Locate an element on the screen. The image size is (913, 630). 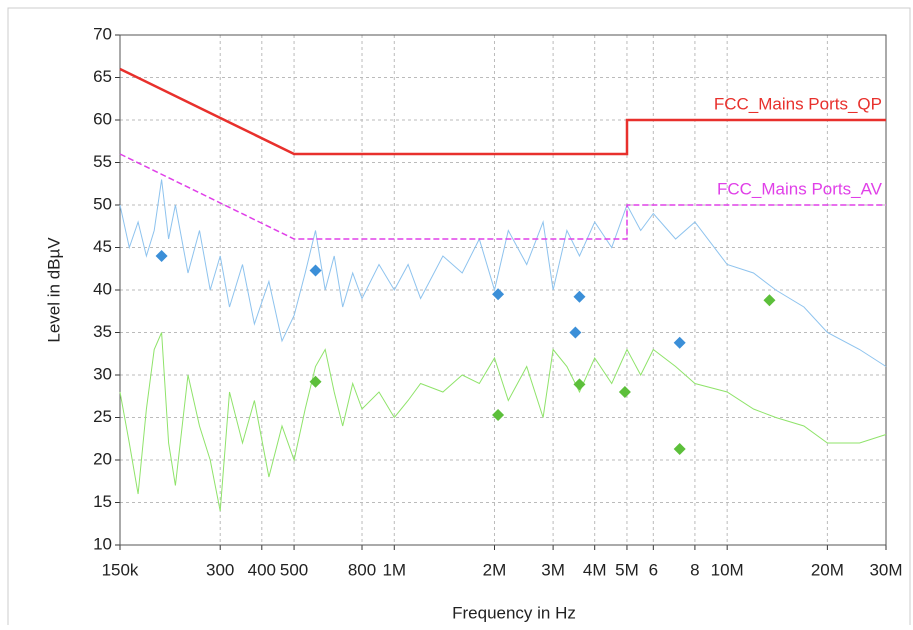
x-tick-label: 300 is located at coordinates (220, 569).